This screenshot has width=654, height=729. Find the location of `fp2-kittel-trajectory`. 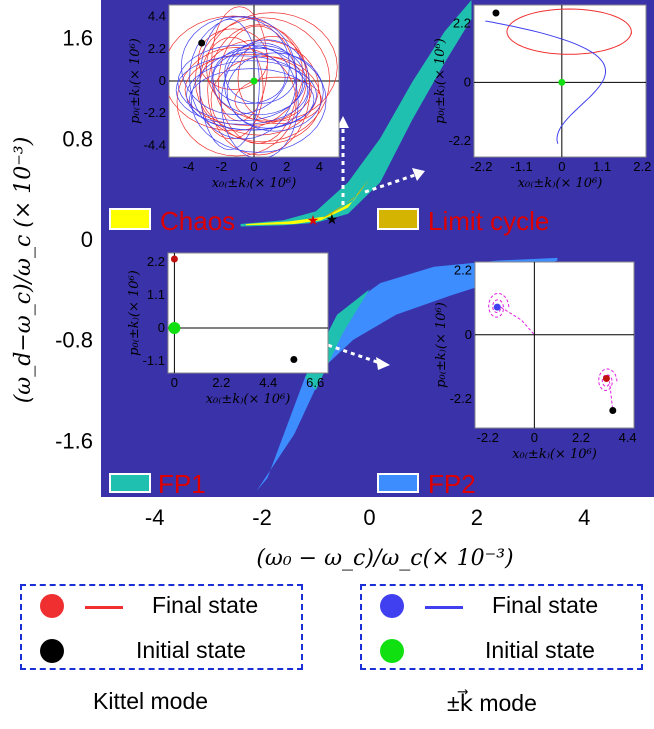

fp2-kittel-trajectory is located at coordinates (608, 389).